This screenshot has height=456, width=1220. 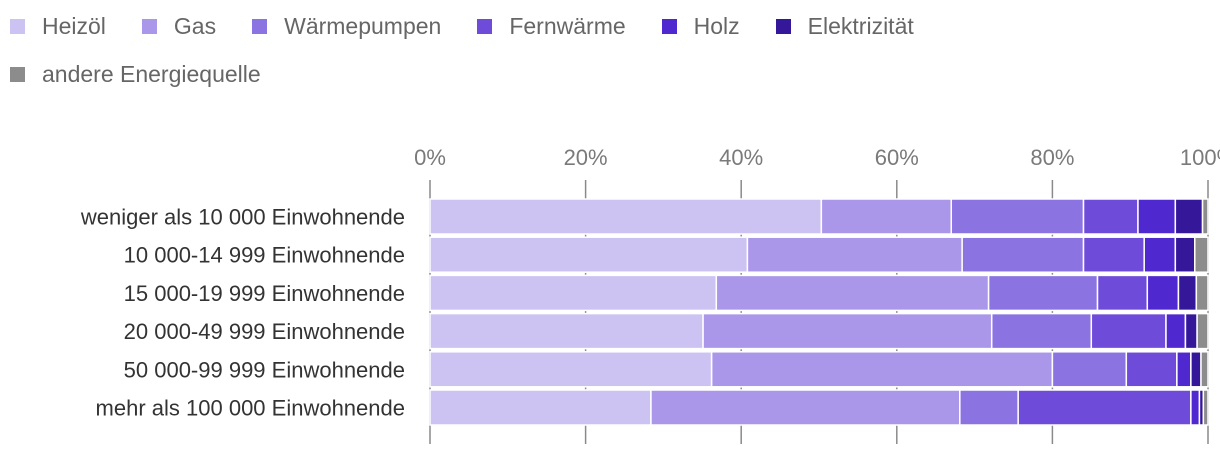 What do you see at coordinates (264, 369) in the screenshot?
I see `category-label: 50 000-99 999 Einwohnende` at bounding box center [264, 369].